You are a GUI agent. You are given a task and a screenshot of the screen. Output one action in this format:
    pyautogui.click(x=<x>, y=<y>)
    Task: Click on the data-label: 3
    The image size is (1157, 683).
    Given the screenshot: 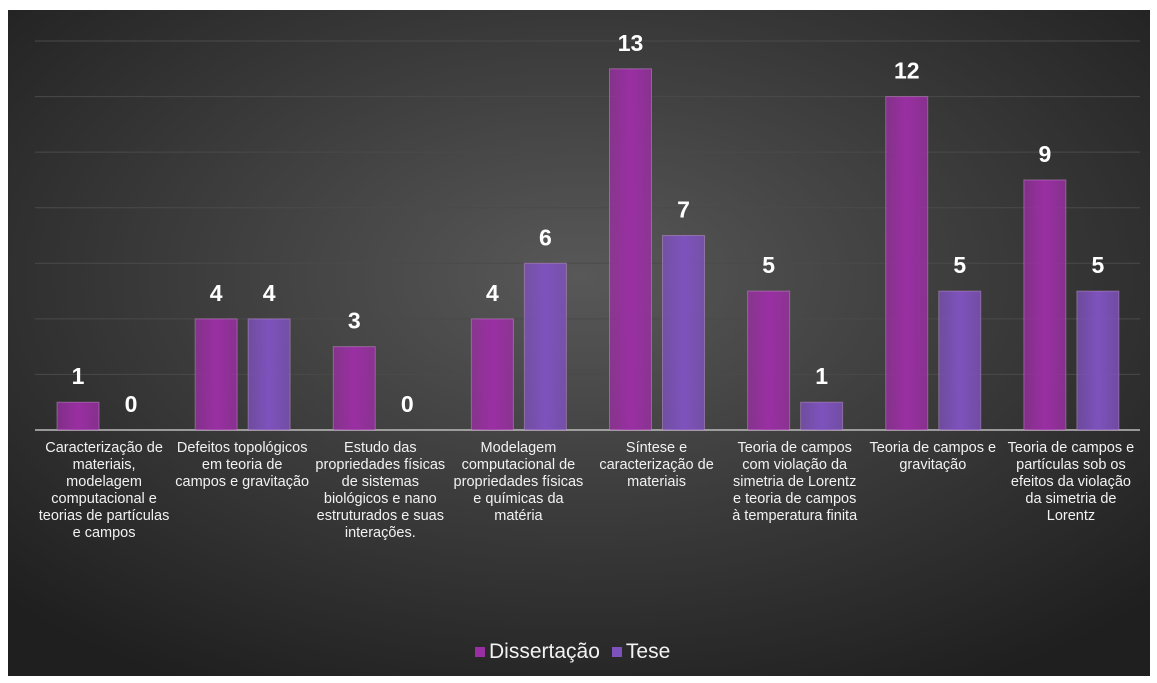 What is the action you would take?
    pyautogui.click(x=354, y=321)
    